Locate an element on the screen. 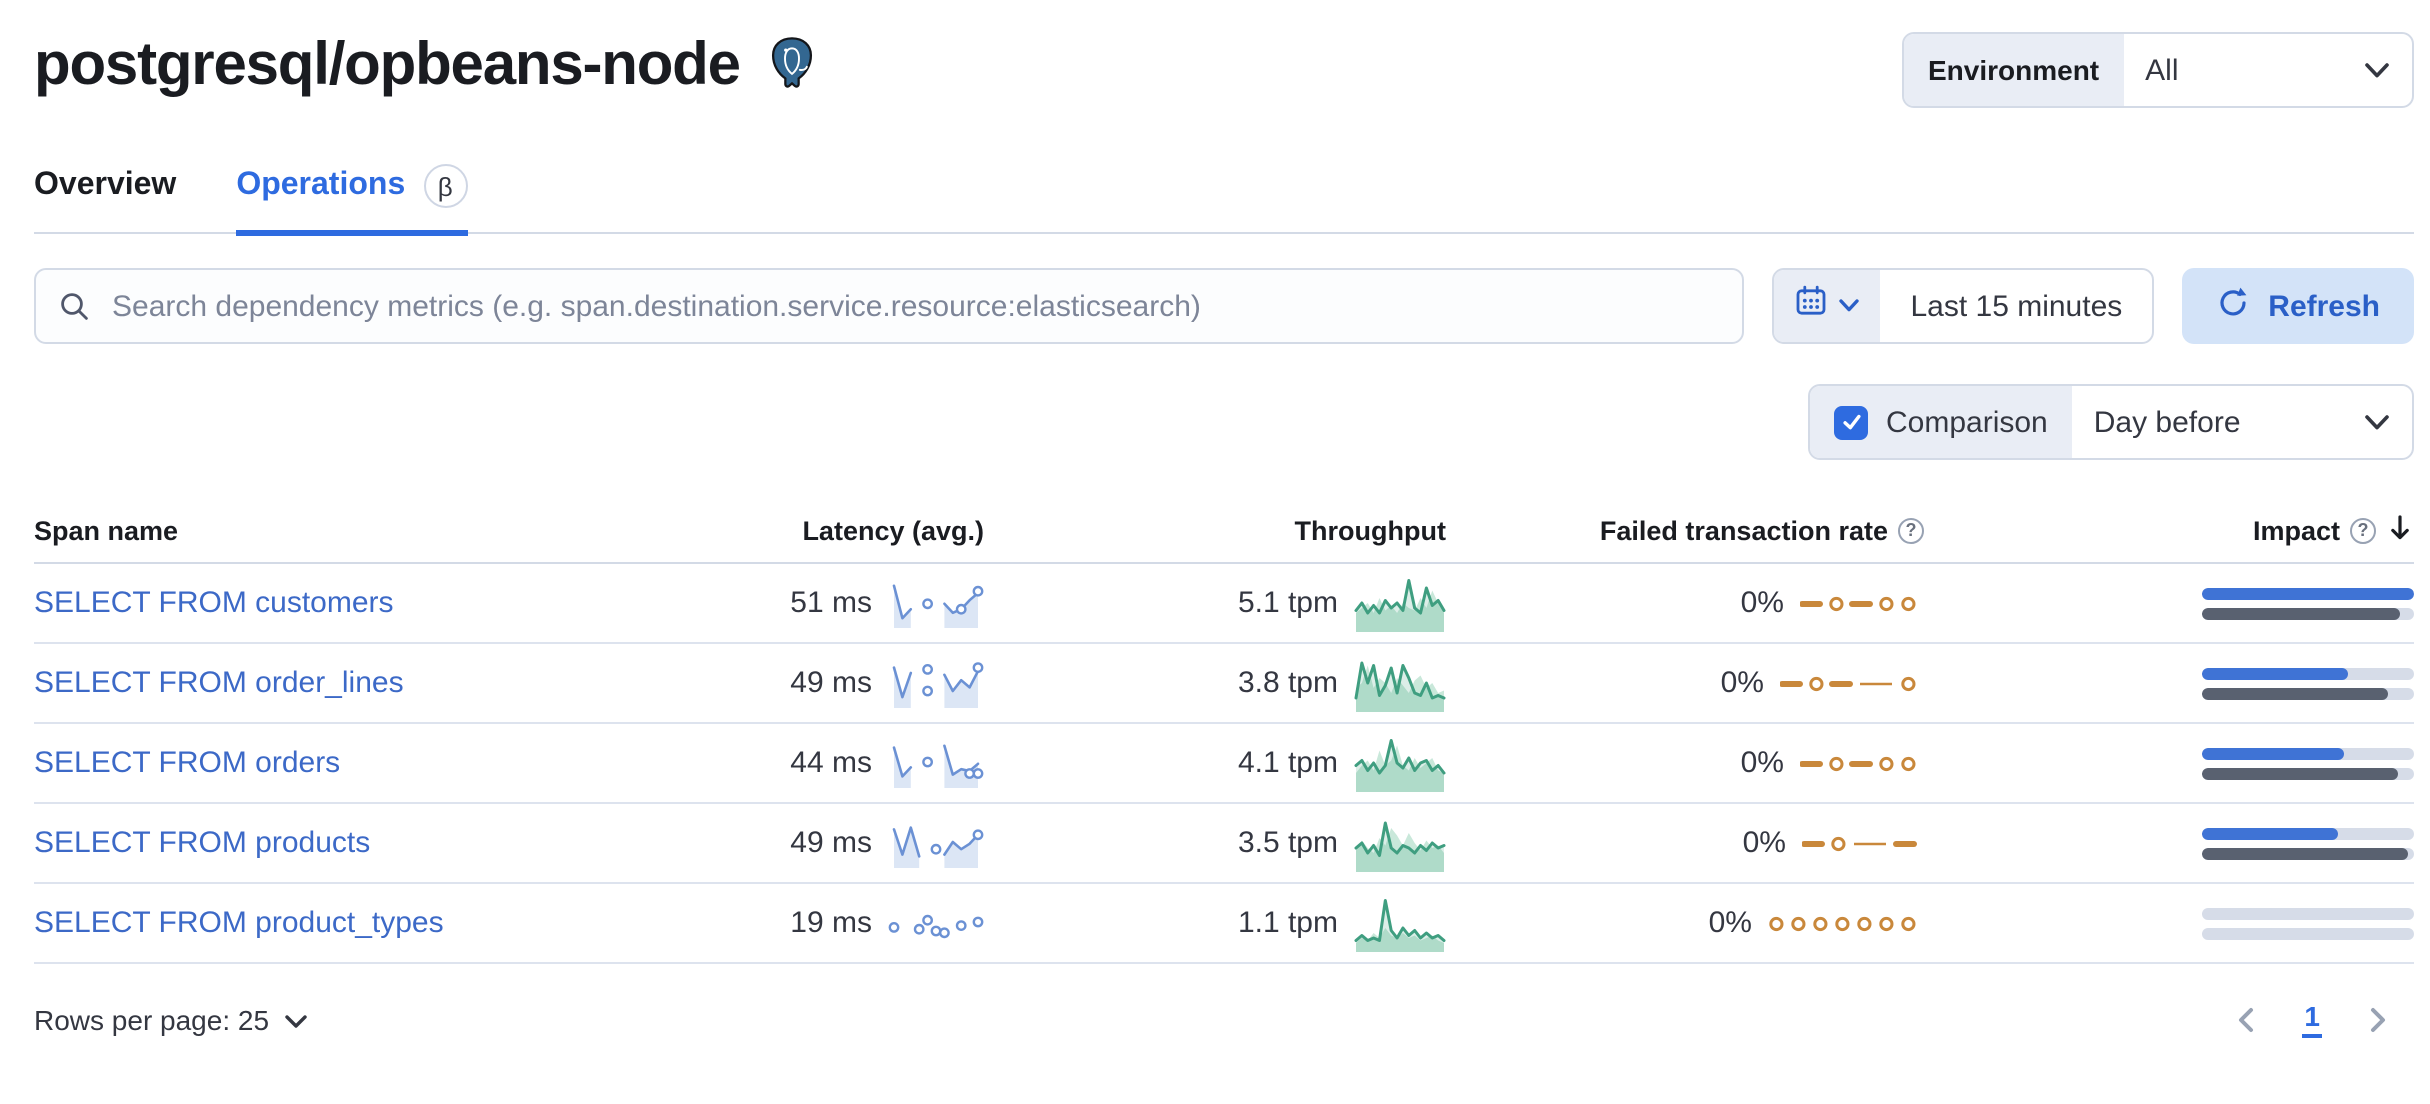  column-header-failed-rate: Failed transaction rate ? is located at coordinates (1685, 531).